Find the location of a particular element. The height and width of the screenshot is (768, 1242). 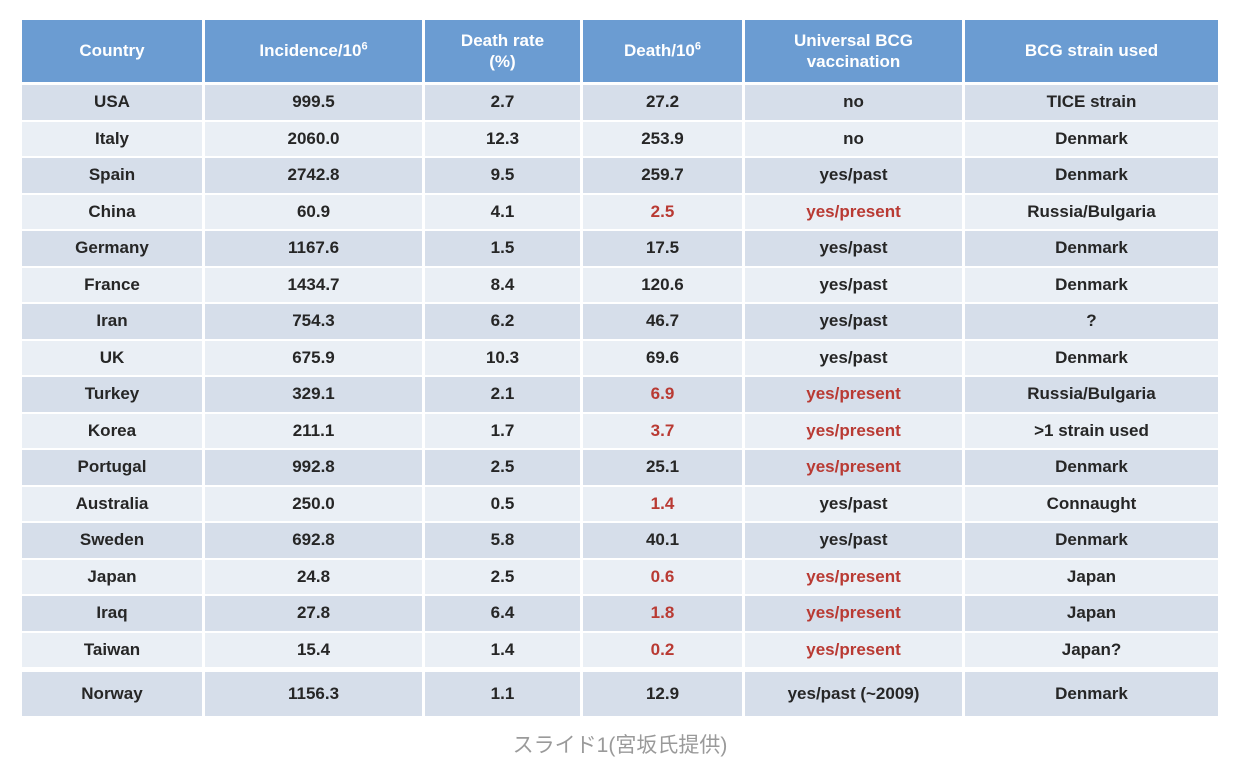

table-row: Germany 1167.6 1.5 17.5 yes/past Denmark is located at coordinates (620, 249).